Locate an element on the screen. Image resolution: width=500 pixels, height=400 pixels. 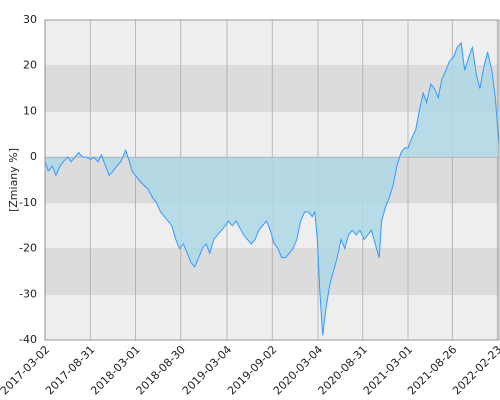
y-tick-label: -40 is located at coordinates (28, 339).